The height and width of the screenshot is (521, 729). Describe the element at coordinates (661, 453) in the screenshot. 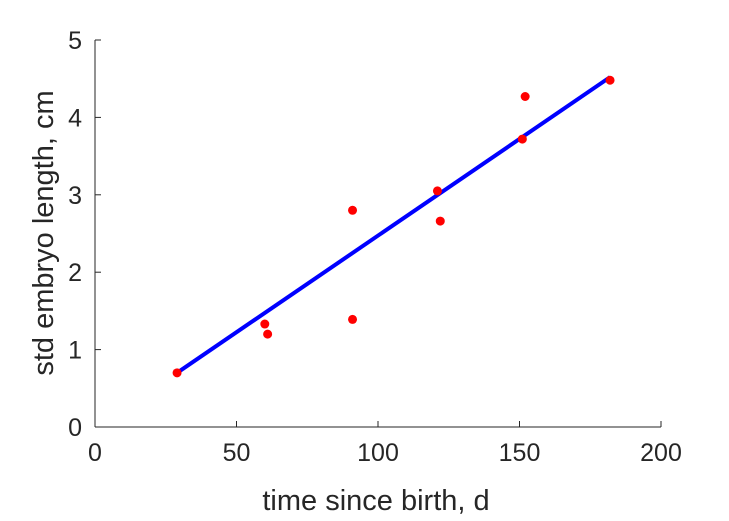

I see `x-tick-label: 200` at that location.